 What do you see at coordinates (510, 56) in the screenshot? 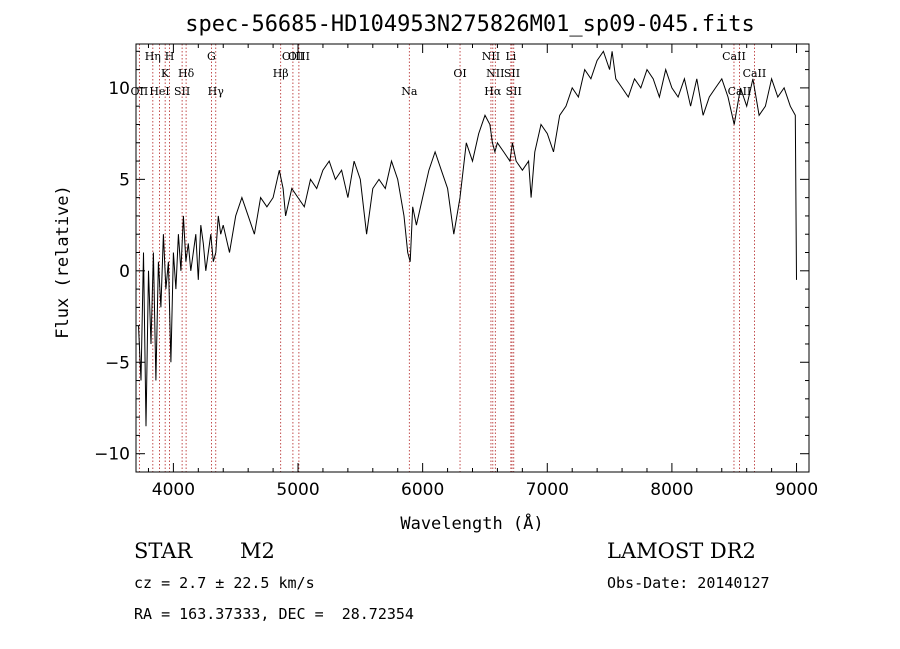
I see `spectral-line-label: Li` at bounding box center [510, 56].